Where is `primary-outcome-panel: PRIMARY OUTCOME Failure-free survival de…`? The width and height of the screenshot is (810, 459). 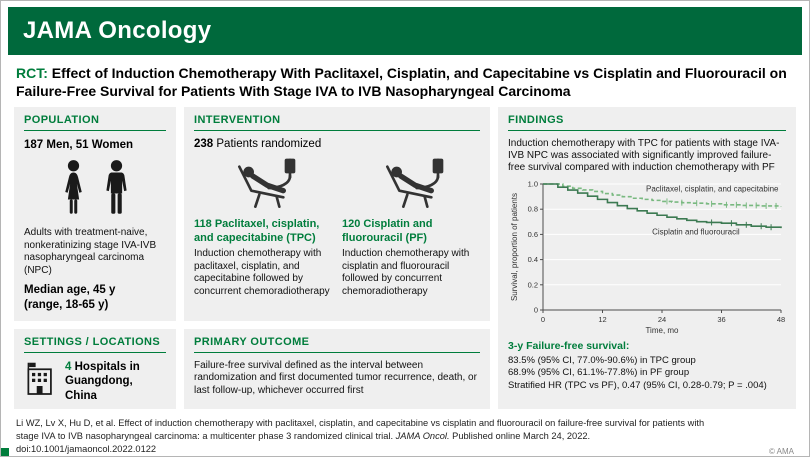
primary-outcome-panel: PRIMARY OUTCOME Failure-free survival de… is located at coordinates (337, 368).